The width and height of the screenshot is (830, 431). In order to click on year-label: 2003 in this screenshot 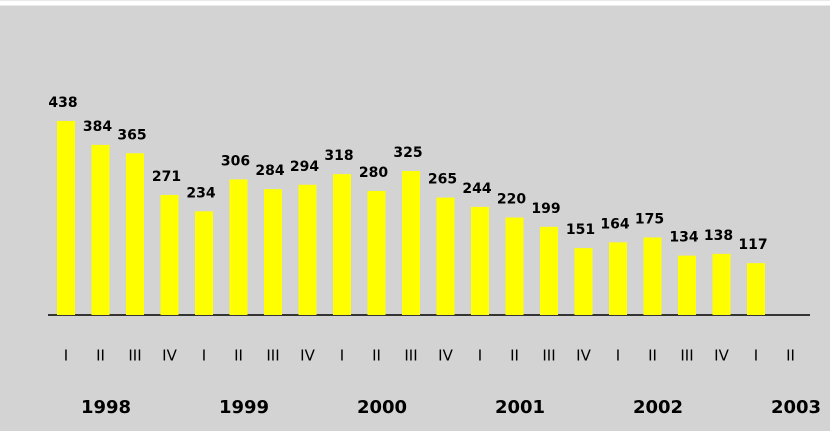, I will do `click(796, 407)`.